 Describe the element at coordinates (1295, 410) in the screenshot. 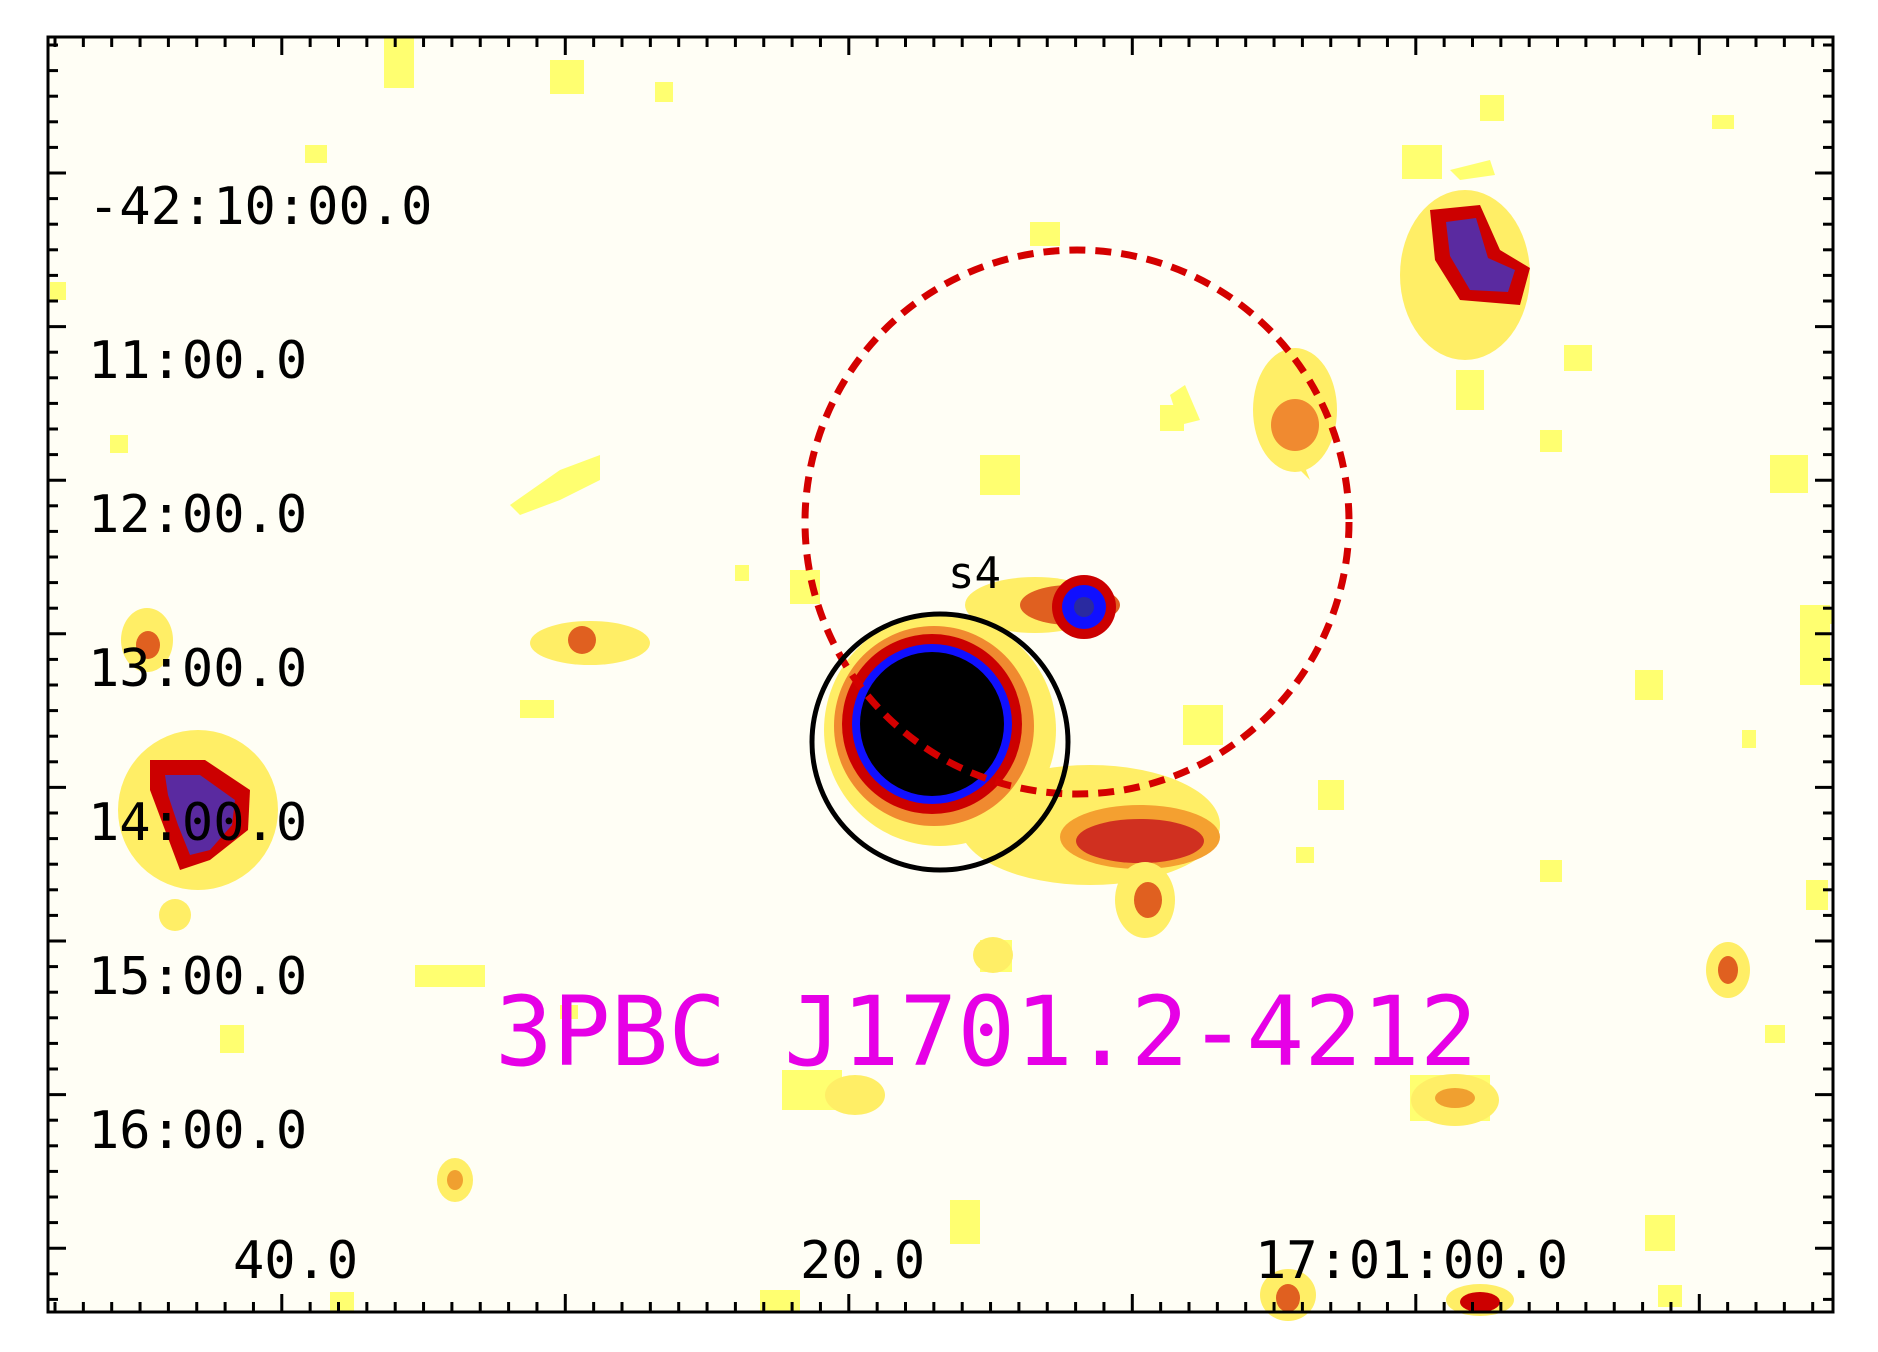

I see `error-circle-edge-source` at that location.